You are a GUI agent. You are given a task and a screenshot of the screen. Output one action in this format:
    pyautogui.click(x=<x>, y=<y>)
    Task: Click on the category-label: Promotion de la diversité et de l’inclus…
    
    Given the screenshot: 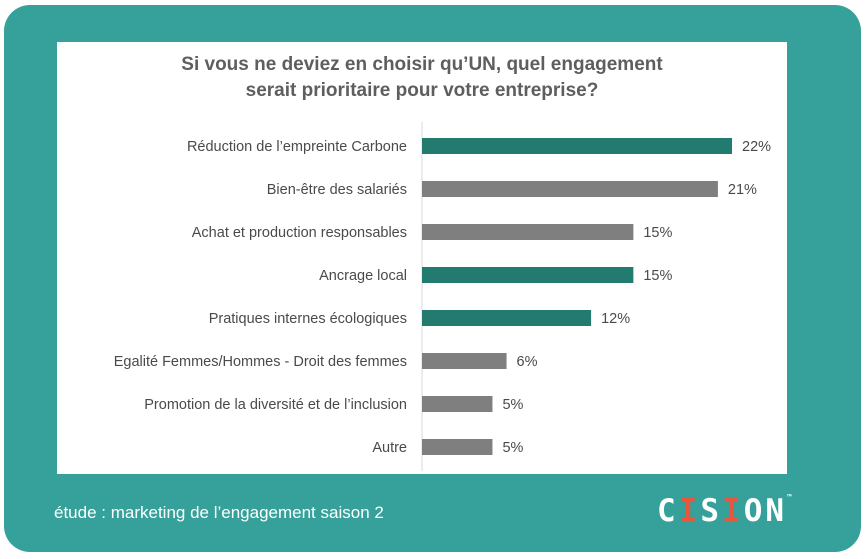 What is the action you would take?
    pyautogui.click(x=275, y=405)
    